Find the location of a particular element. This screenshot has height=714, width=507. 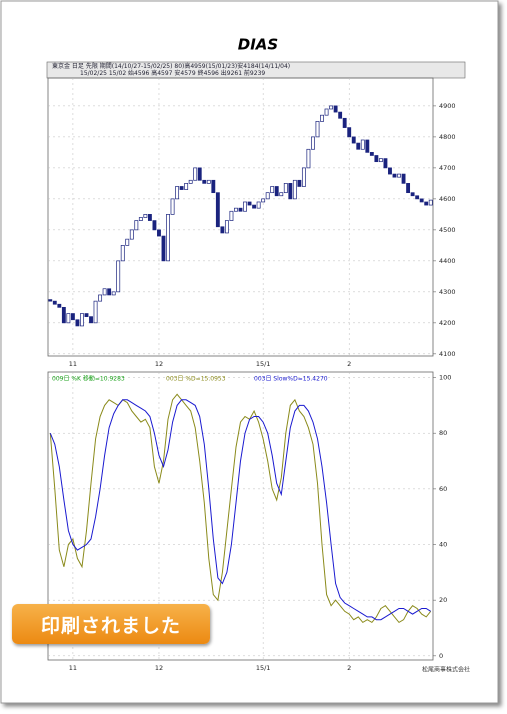

page-title: DIAS is located at coordinates (258, 45).